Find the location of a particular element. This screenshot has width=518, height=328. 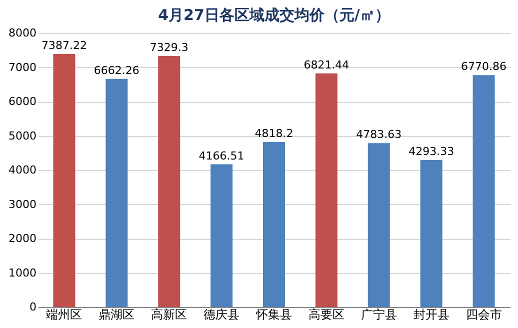

x-tick-label: 端州区 is located at coordinates (64, 315).